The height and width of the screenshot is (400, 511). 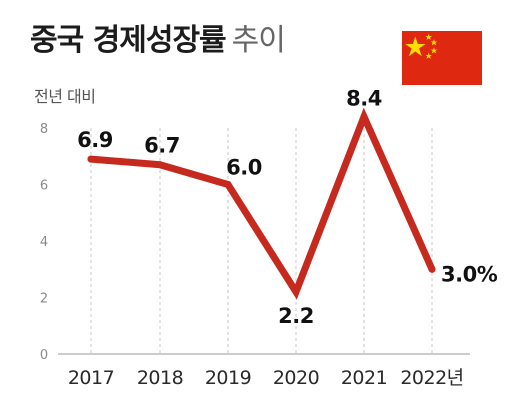 I want to click on y-tick-label: 8, so click(x=44, y=129).